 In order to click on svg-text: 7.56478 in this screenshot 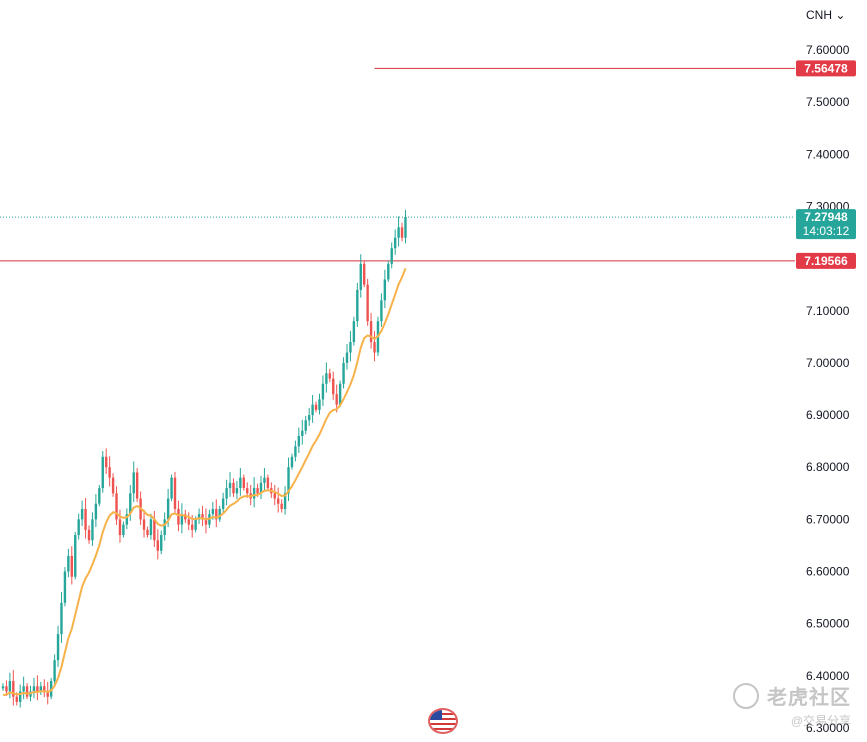, I will do `click(826, 68)`.